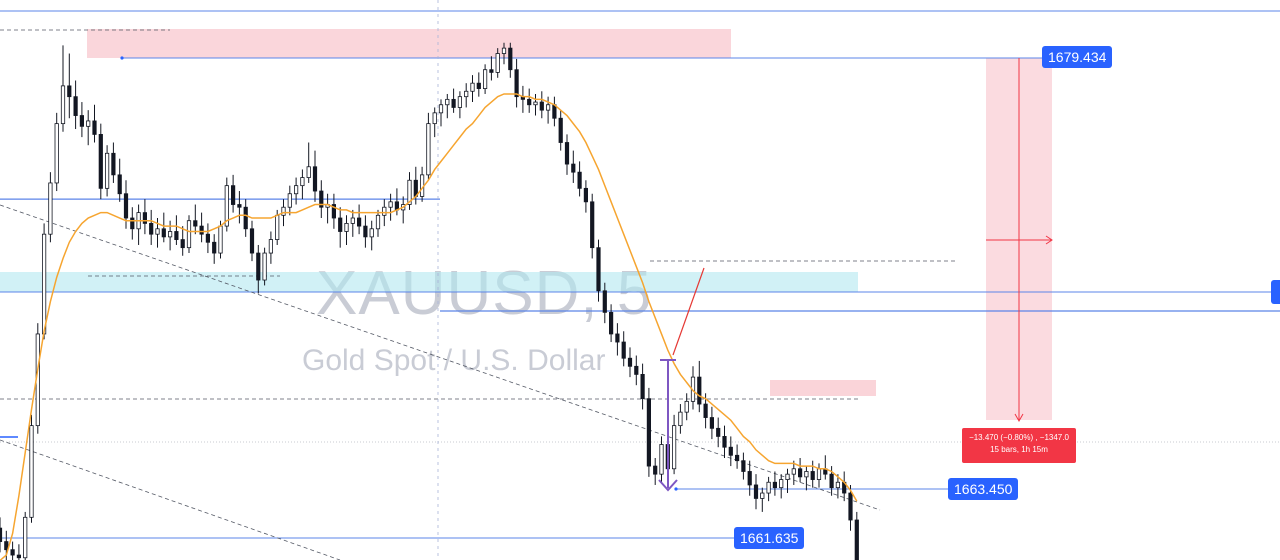 The image size is (1280, 560). I want to click on anchor-dot, so click(676, 489).